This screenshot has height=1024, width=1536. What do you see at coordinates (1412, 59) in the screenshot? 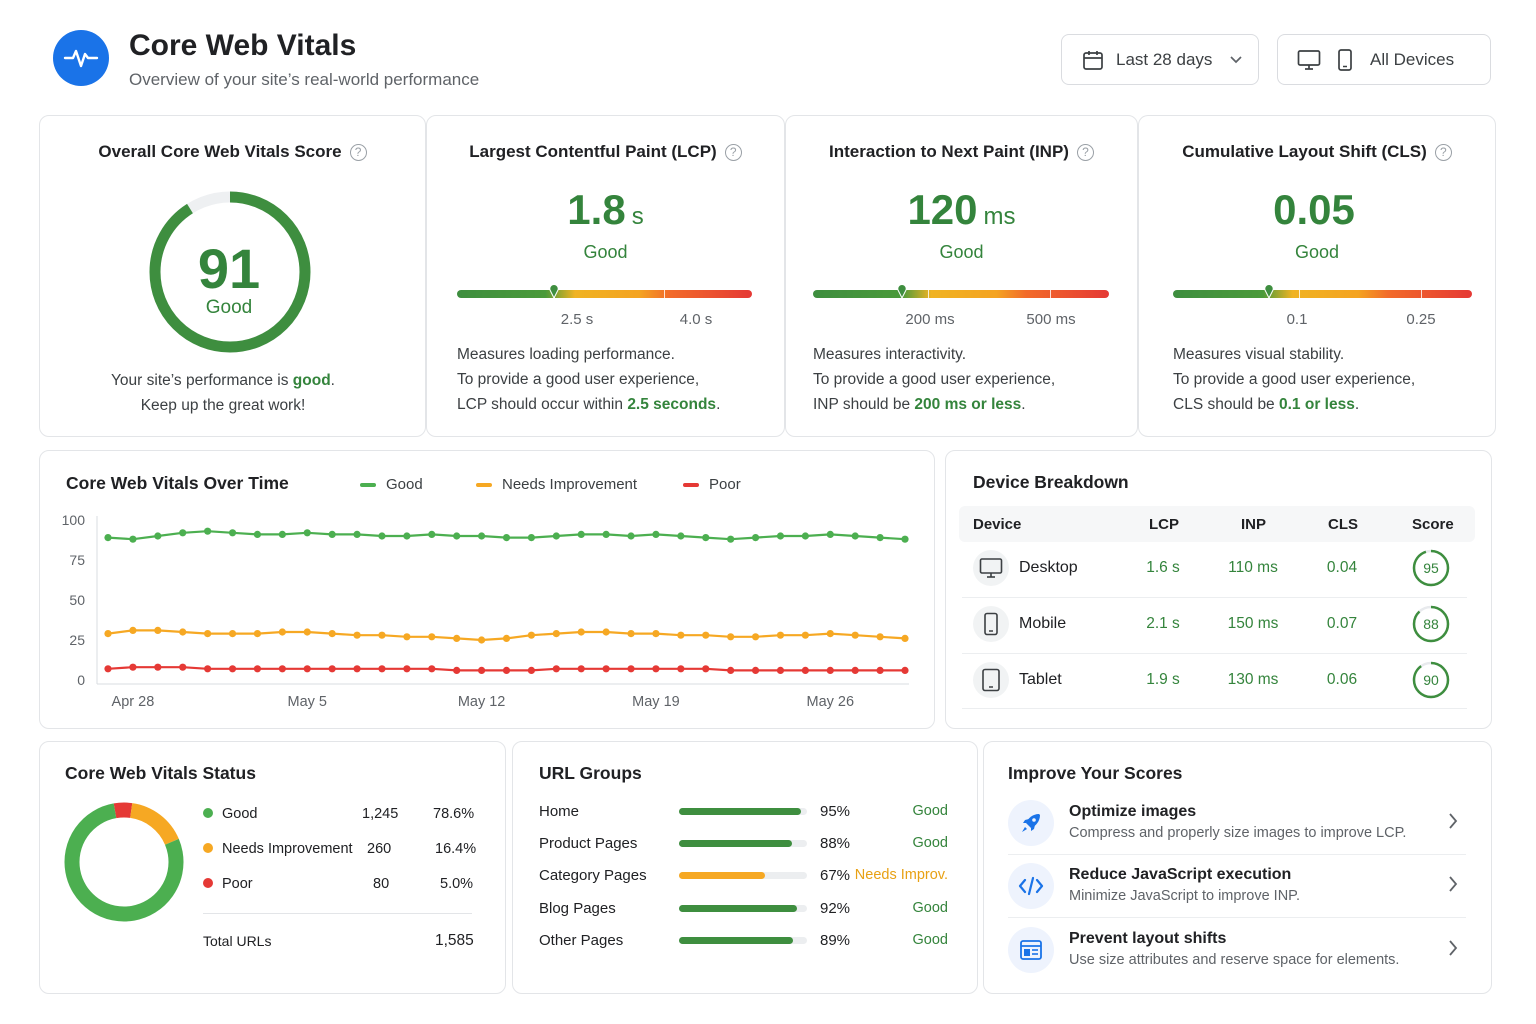
I see `device-filter-label: All Devices` at bounding box center [1412, 59].